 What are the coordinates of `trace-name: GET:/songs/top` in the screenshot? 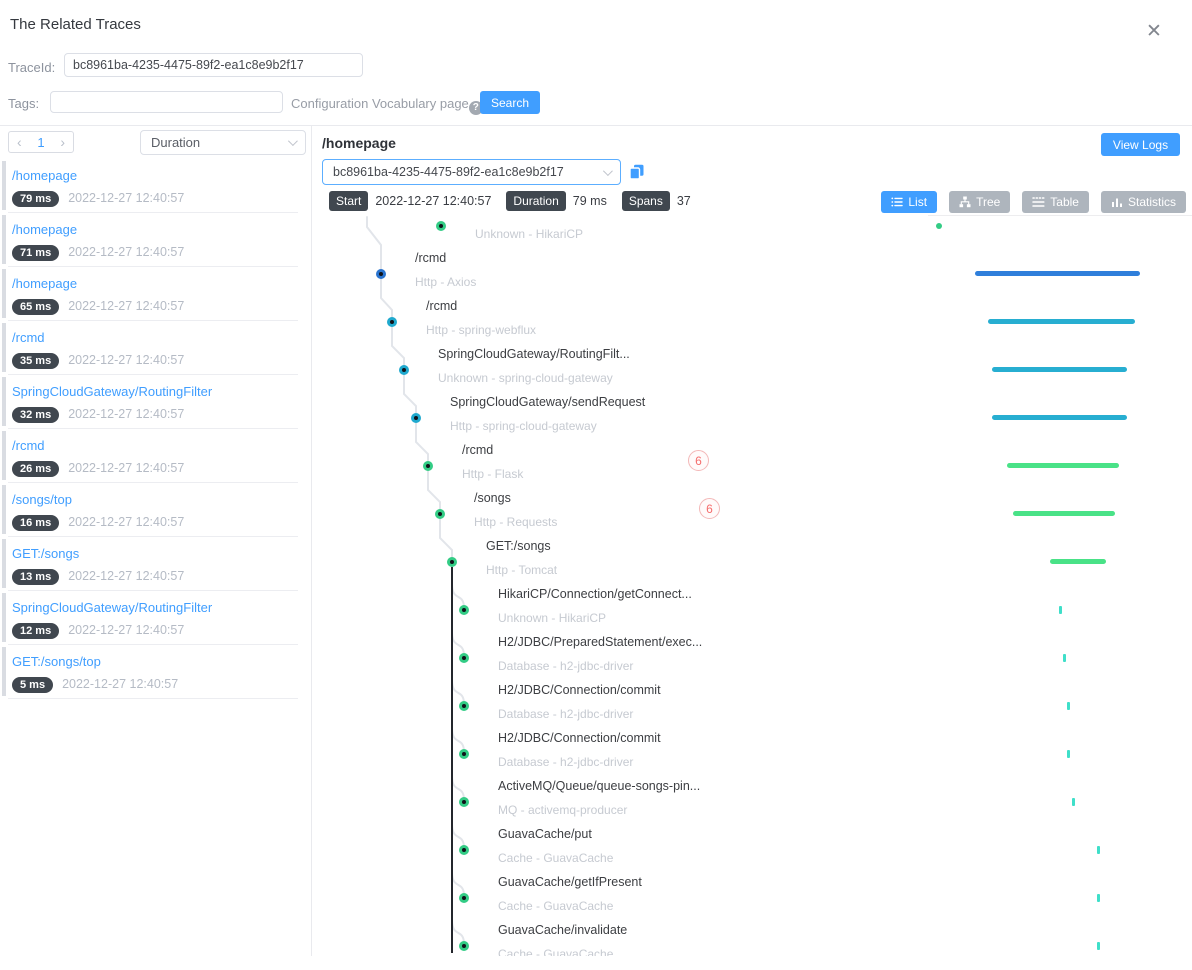 It's located at (56, 661).